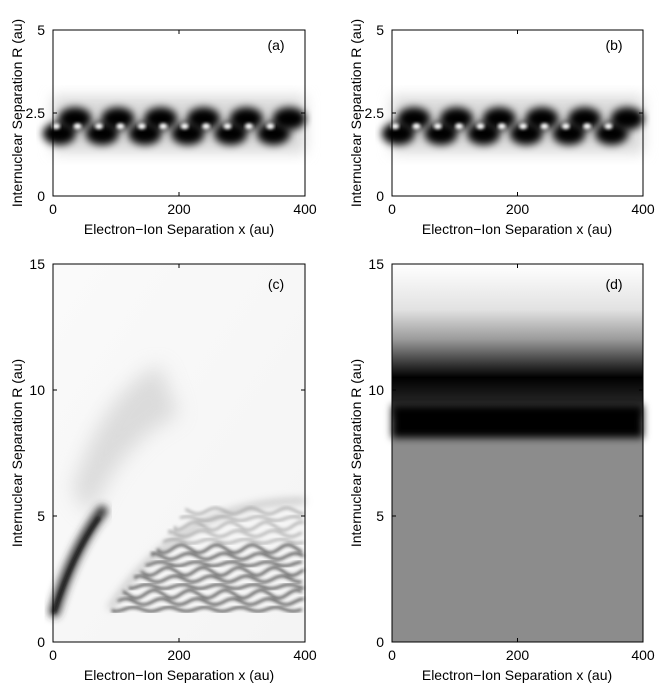 Image resolution: width=668 pixels, height=691 pixels. What do you see at coordinates (517, 527) in the screenshot?
I see `horizontal-fringes` at bounding box center [517, 527].